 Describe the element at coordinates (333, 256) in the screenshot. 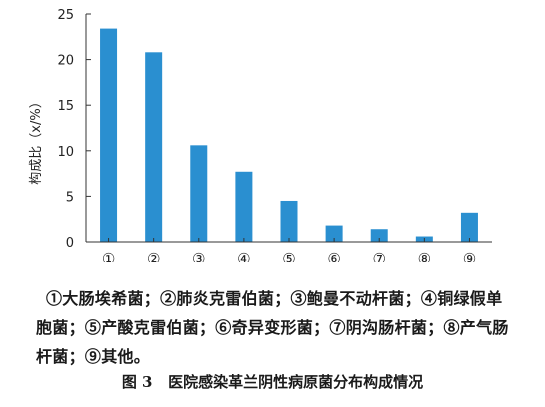

I see `x-tick-label: ⑥` at that location.